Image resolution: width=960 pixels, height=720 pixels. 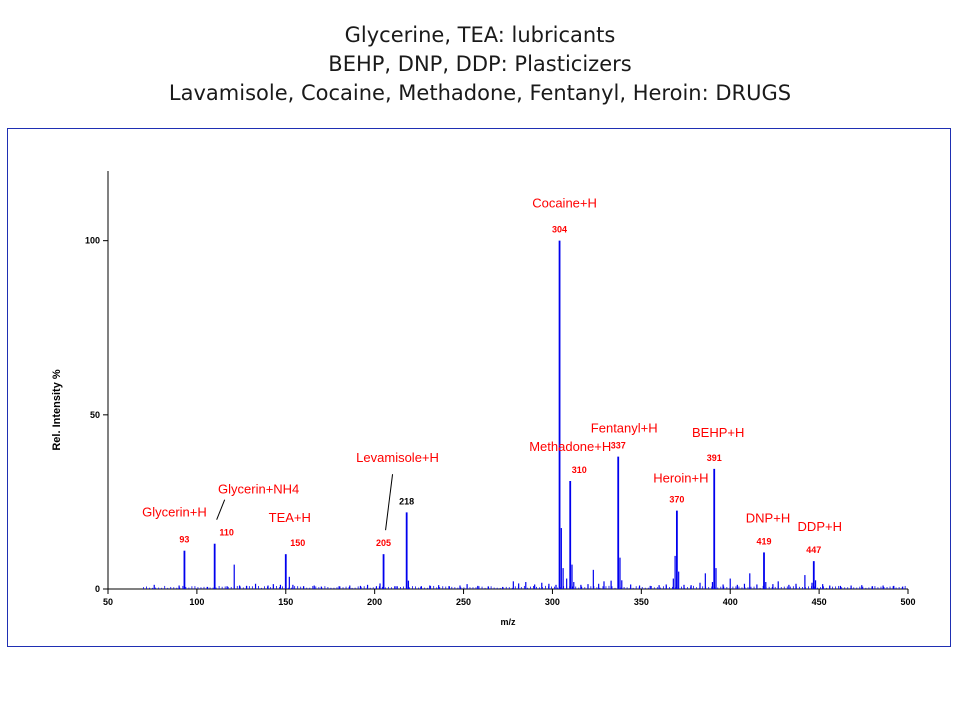 I want to click on peak-mz-label: 218, so click(x=406, y=501).